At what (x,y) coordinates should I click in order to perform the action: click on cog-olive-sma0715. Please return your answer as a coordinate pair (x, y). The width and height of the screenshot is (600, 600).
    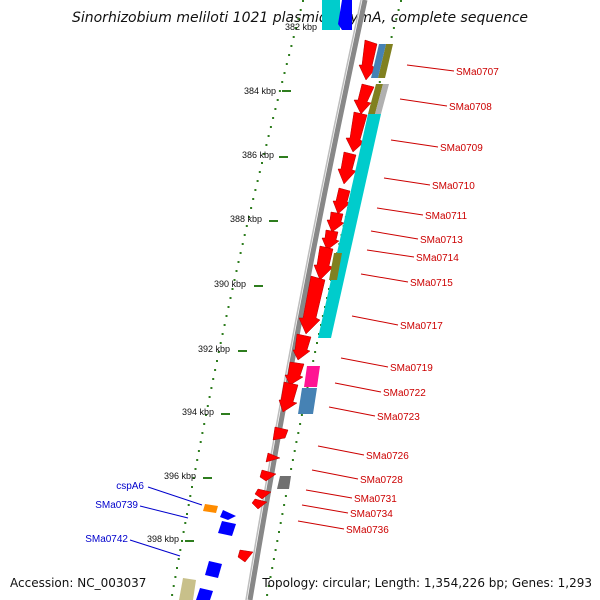
    Looking at the image, I should click on (335, 266).